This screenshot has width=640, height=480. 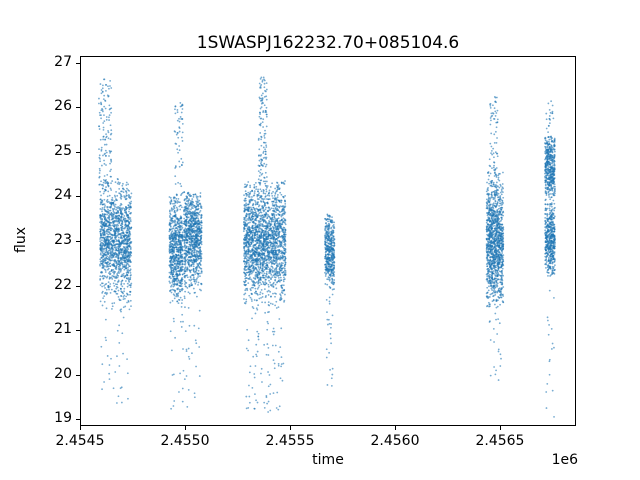 What do you see at coordinates (63, 329) in the screenshot?
I see `y-tick-label: 21` at bounding box center [63, 329].